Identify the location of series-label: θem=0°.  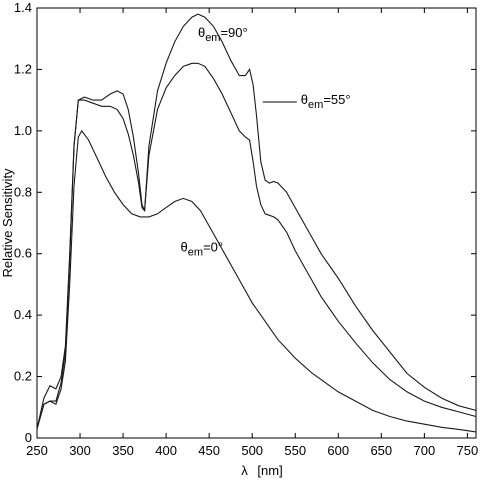
(202, 249).